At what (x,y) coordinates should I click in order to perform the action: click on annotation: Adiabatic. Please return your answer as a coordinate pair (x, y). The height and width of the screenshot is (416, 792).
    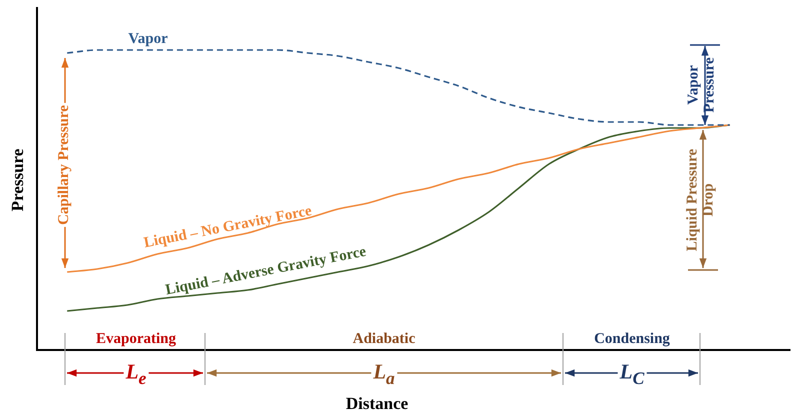
    Looking at the image, I should click on (384, 339).